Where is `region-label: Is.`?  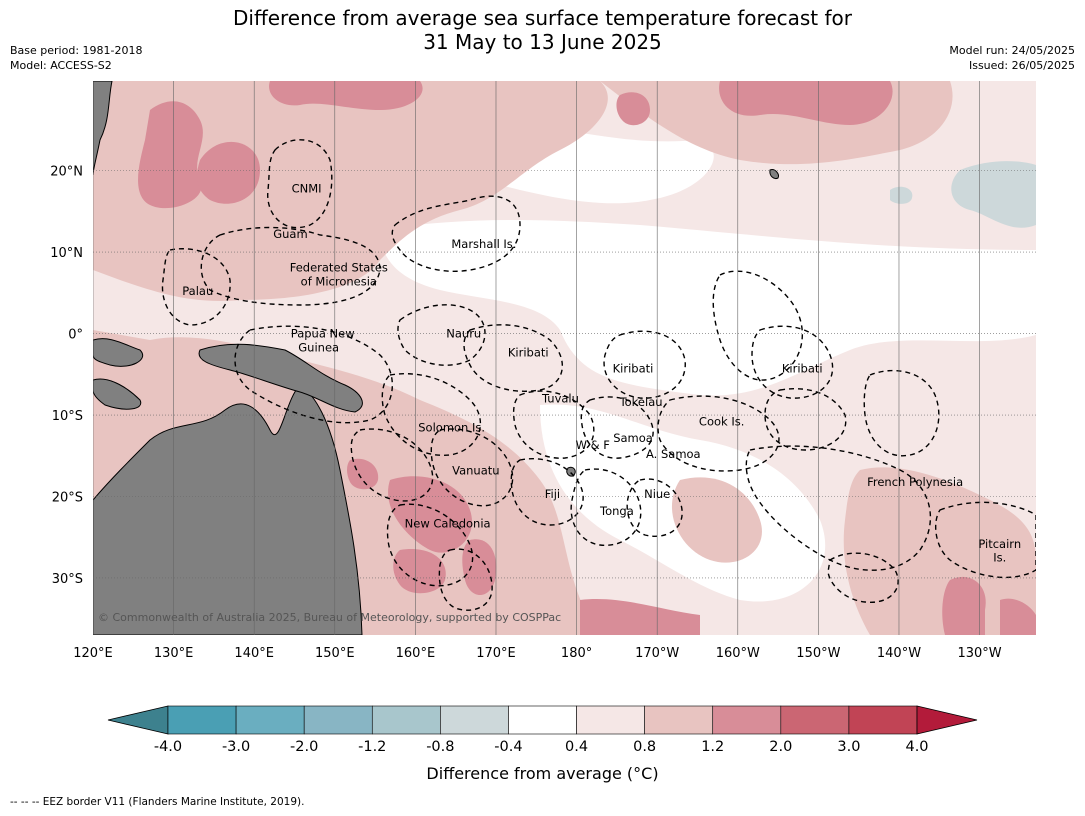
region-label: Is. is located at coordinates (999, 558).